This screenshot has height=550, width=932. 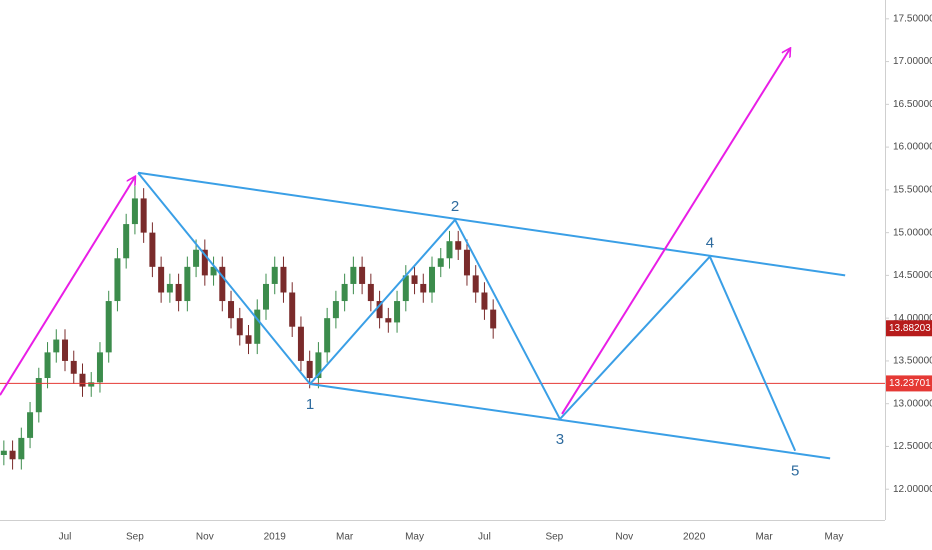 I want to click on wave-label: 2, so click(x=455, y=206).